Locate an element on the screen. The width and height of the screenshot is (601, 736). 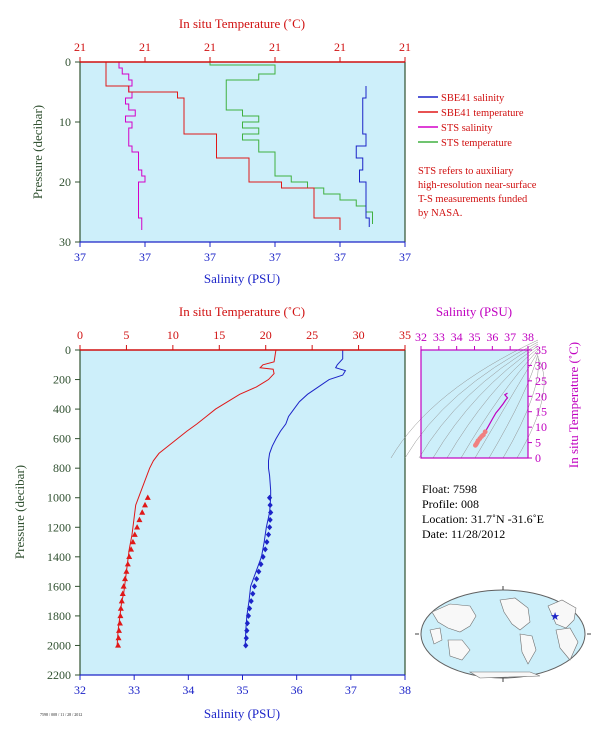
full-profile-bottom-tick-label: 34 is located at coordinates (188, 690).